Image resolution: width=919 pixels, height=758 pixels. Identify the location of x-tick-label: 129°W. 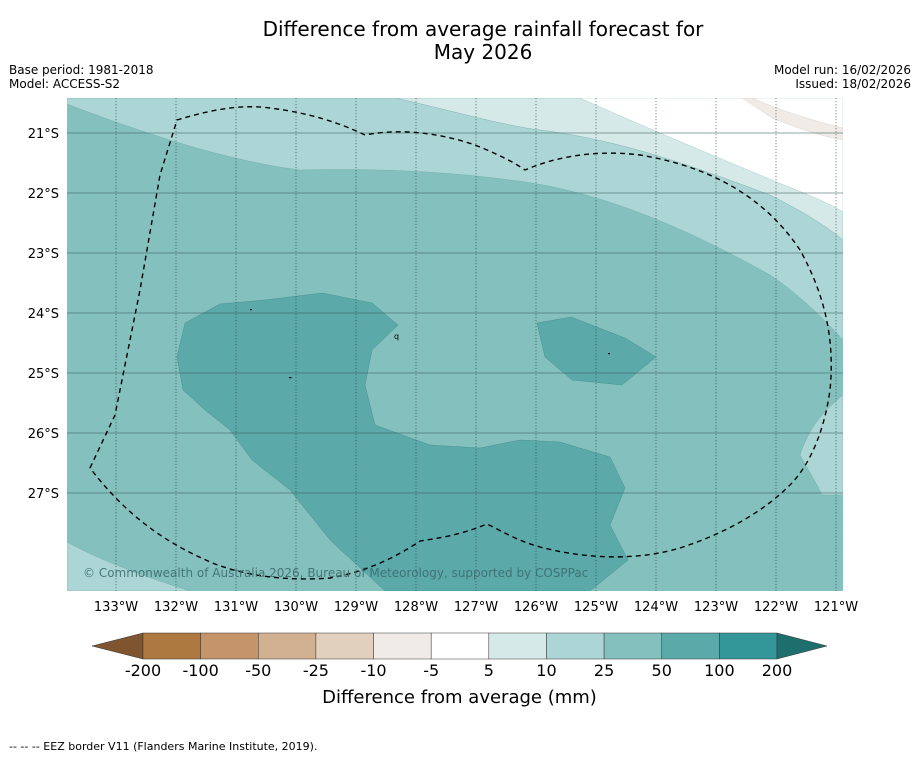
(356, 607).